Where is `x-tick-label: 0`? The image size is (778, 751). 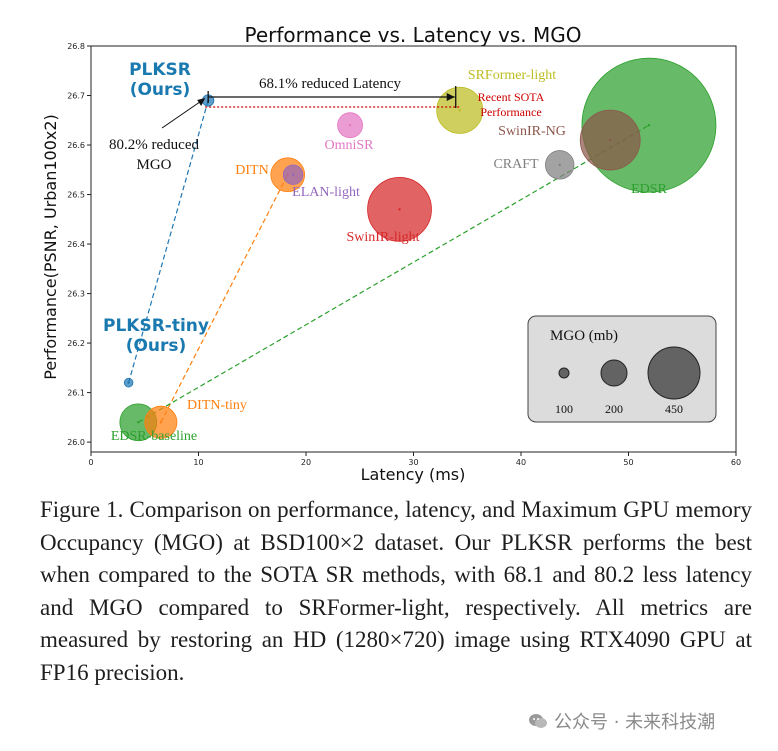 x-tick-label: 0 is located at coordinates (90, 462).